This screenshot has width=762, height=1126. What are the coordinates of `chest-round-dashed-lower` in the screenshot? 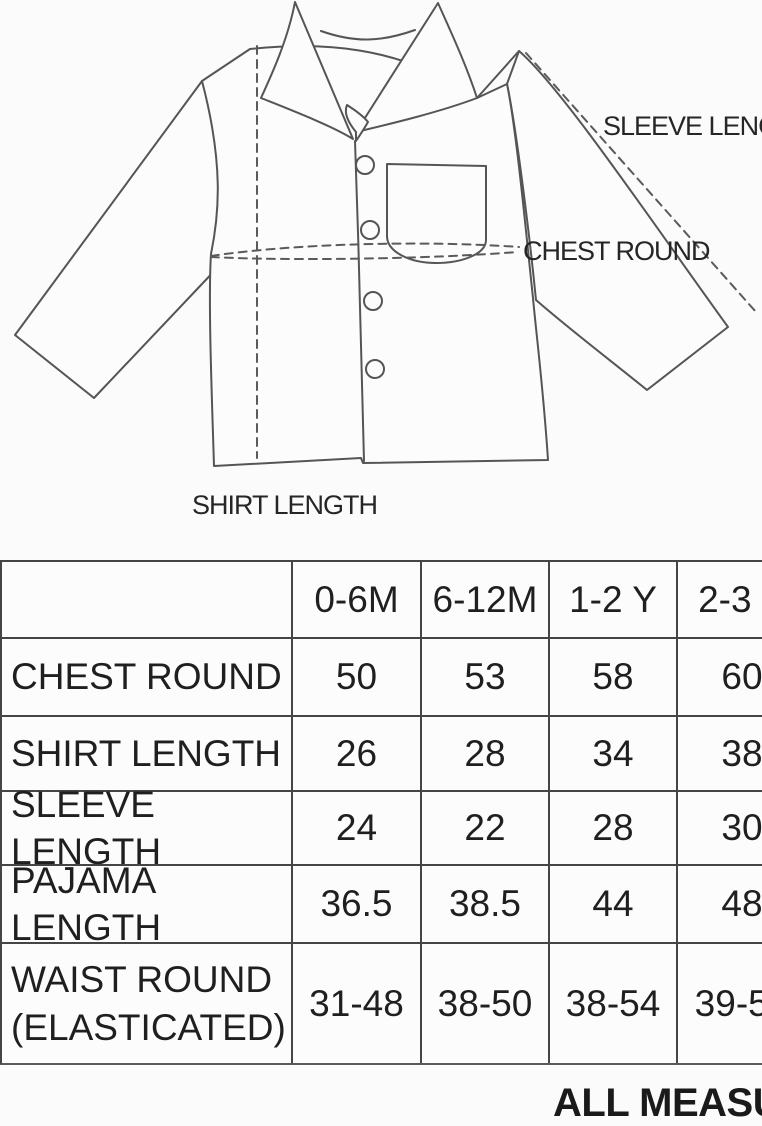 It's located at (364, 256).